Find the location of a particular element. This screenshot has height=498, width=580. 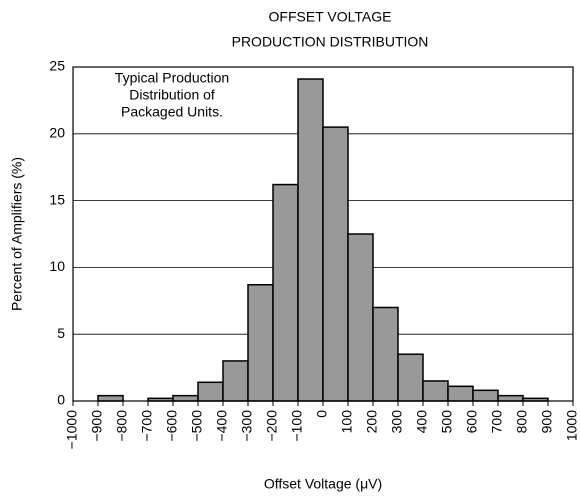

x-tick-label: 400 is located at coordinates (422, 422).